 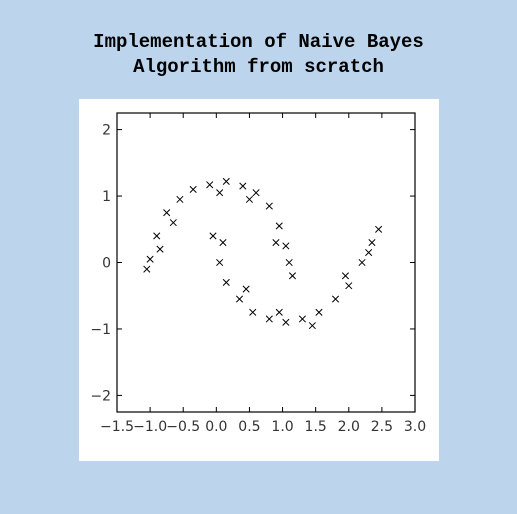 I want to click on x-tick-label: −1.5, so click(x=117, y=427).